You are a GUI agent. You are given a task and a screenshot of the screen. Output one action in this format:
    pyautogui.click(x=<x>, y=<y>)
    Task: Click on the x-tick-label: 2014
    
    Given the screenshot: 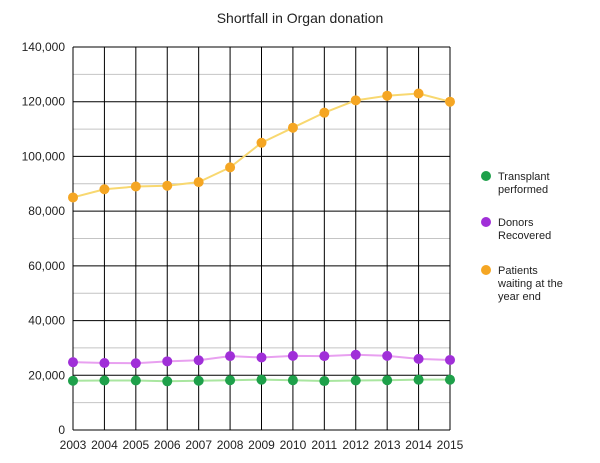 What is the action you would take?
    pyautogui.click(x=418, y=445)
    